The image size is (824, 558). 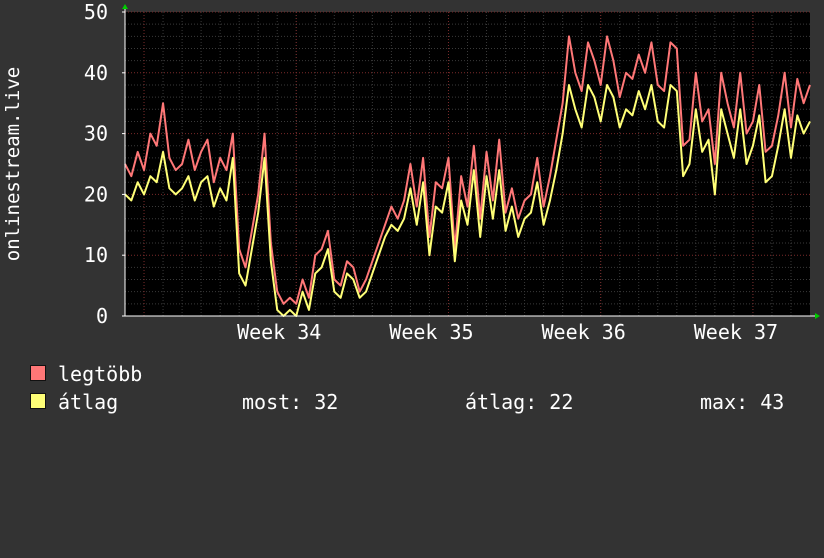 I want to click on y-tick-label: 50, so click(x=96, y=12).